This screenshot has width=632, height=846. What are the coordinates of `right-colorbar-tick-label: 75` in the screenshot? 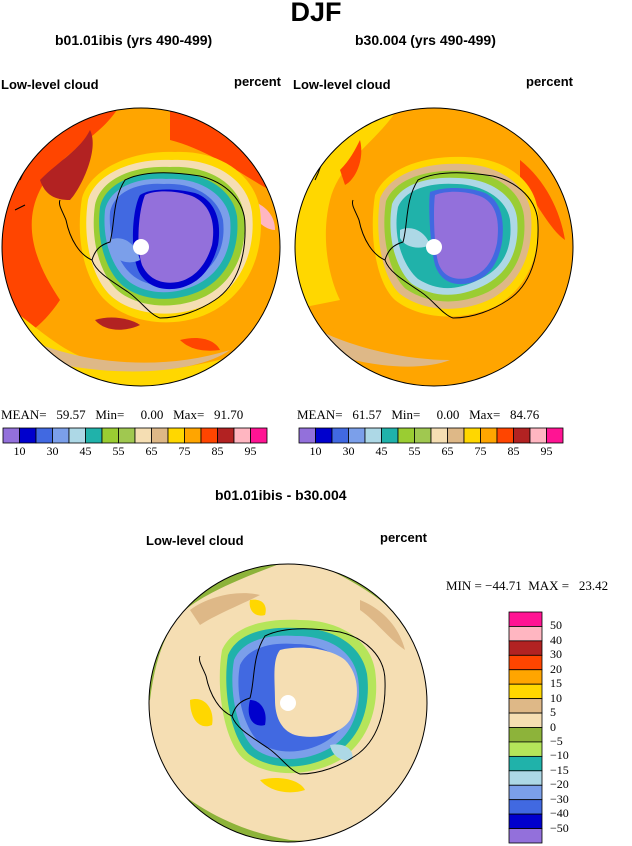 It's located at (480, 451).